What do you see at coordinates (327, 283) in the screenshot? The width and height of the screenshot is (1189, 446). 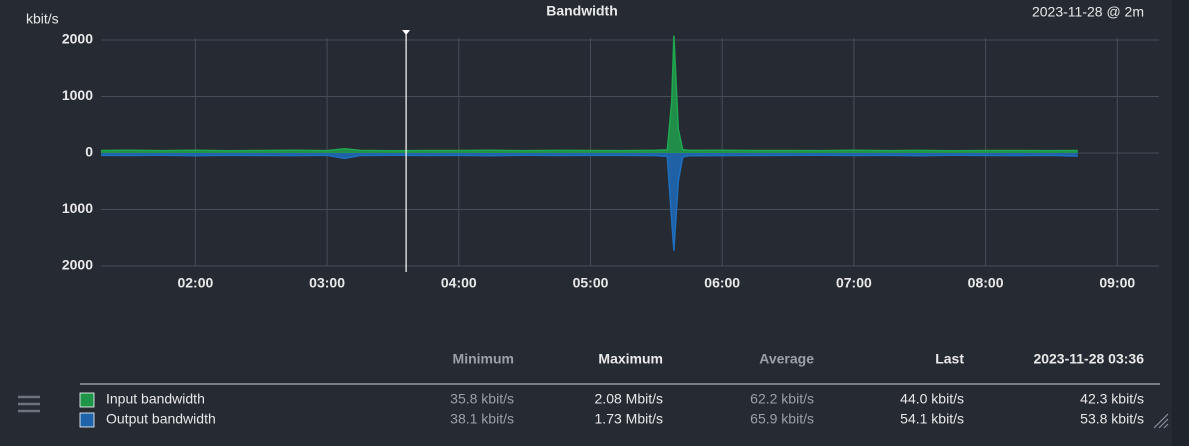 I see `x-tick-label: 03:00` at bounding box center [327, 283].